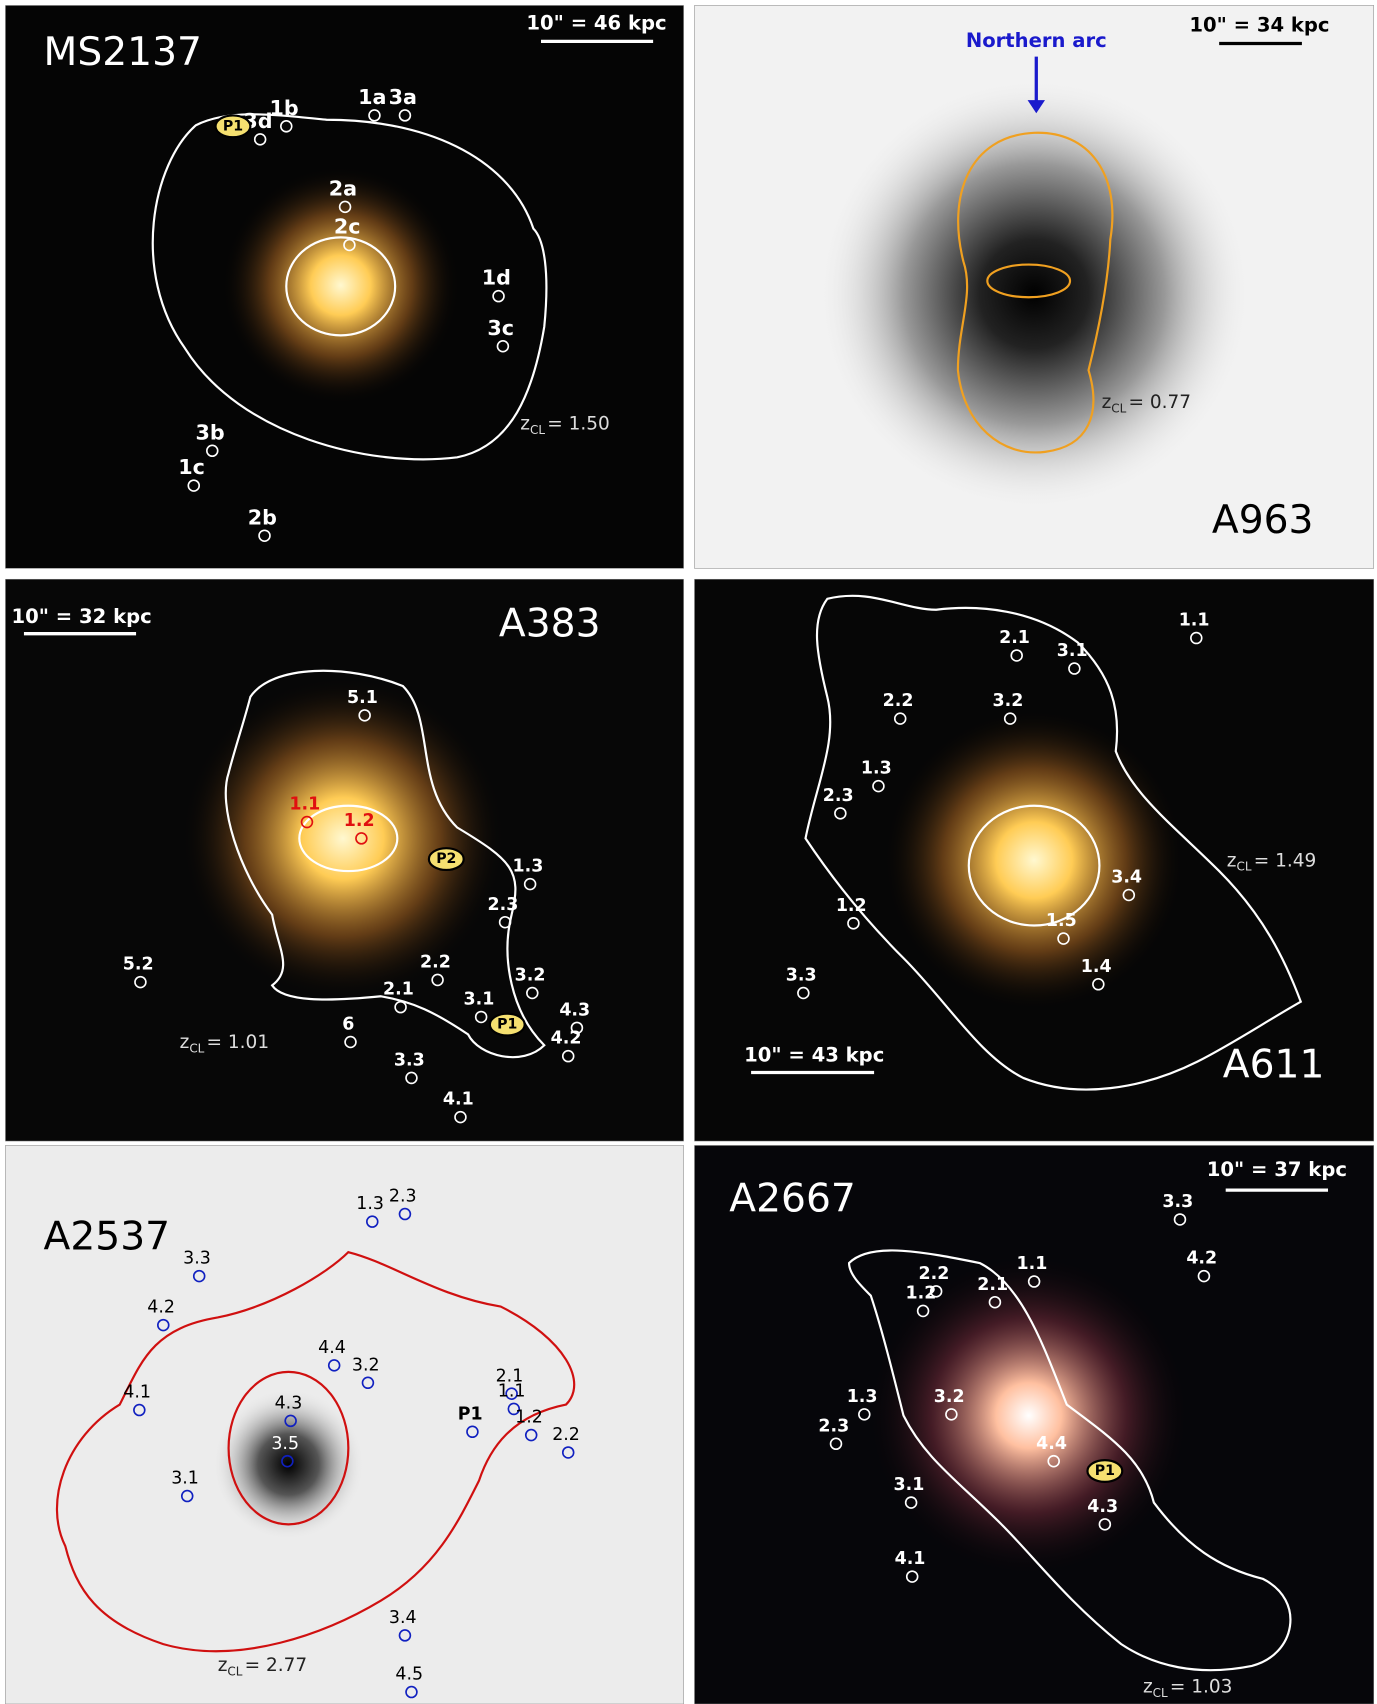 Image resolution: width=1377 pixels, height=1704 pixels. What do you see at coordinates (138, 965) in the screenshot?
I see `image-label: 5.2` at bounding box center [138, 965].